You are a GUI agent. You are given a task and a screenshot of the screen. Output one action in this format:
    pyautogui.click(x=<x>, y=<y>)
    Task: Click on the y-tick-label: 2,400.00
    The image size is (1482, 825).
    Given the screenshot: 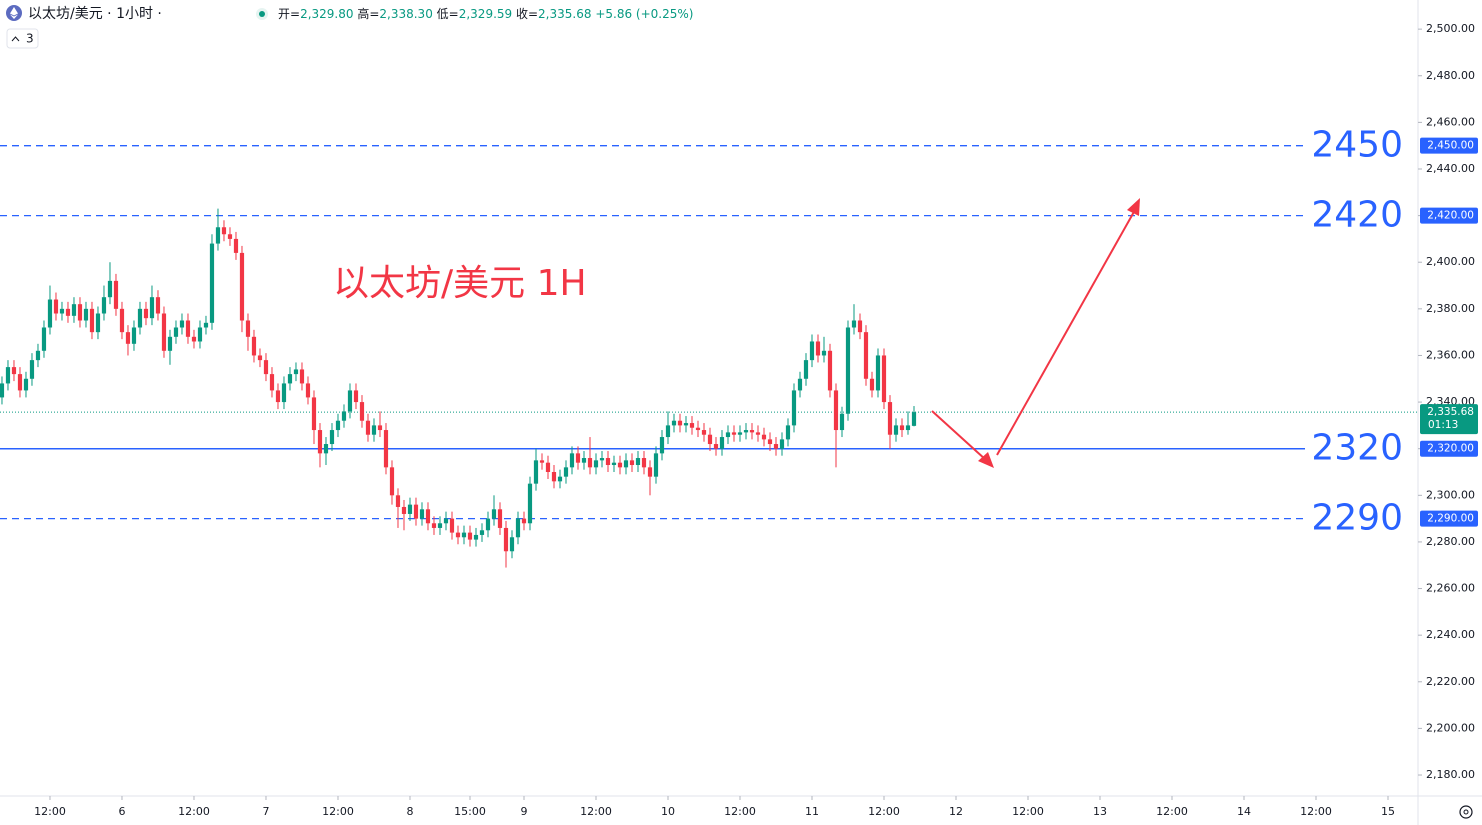 What is the action you would take?
    pyautogui.click(x=1450, y=261)
    